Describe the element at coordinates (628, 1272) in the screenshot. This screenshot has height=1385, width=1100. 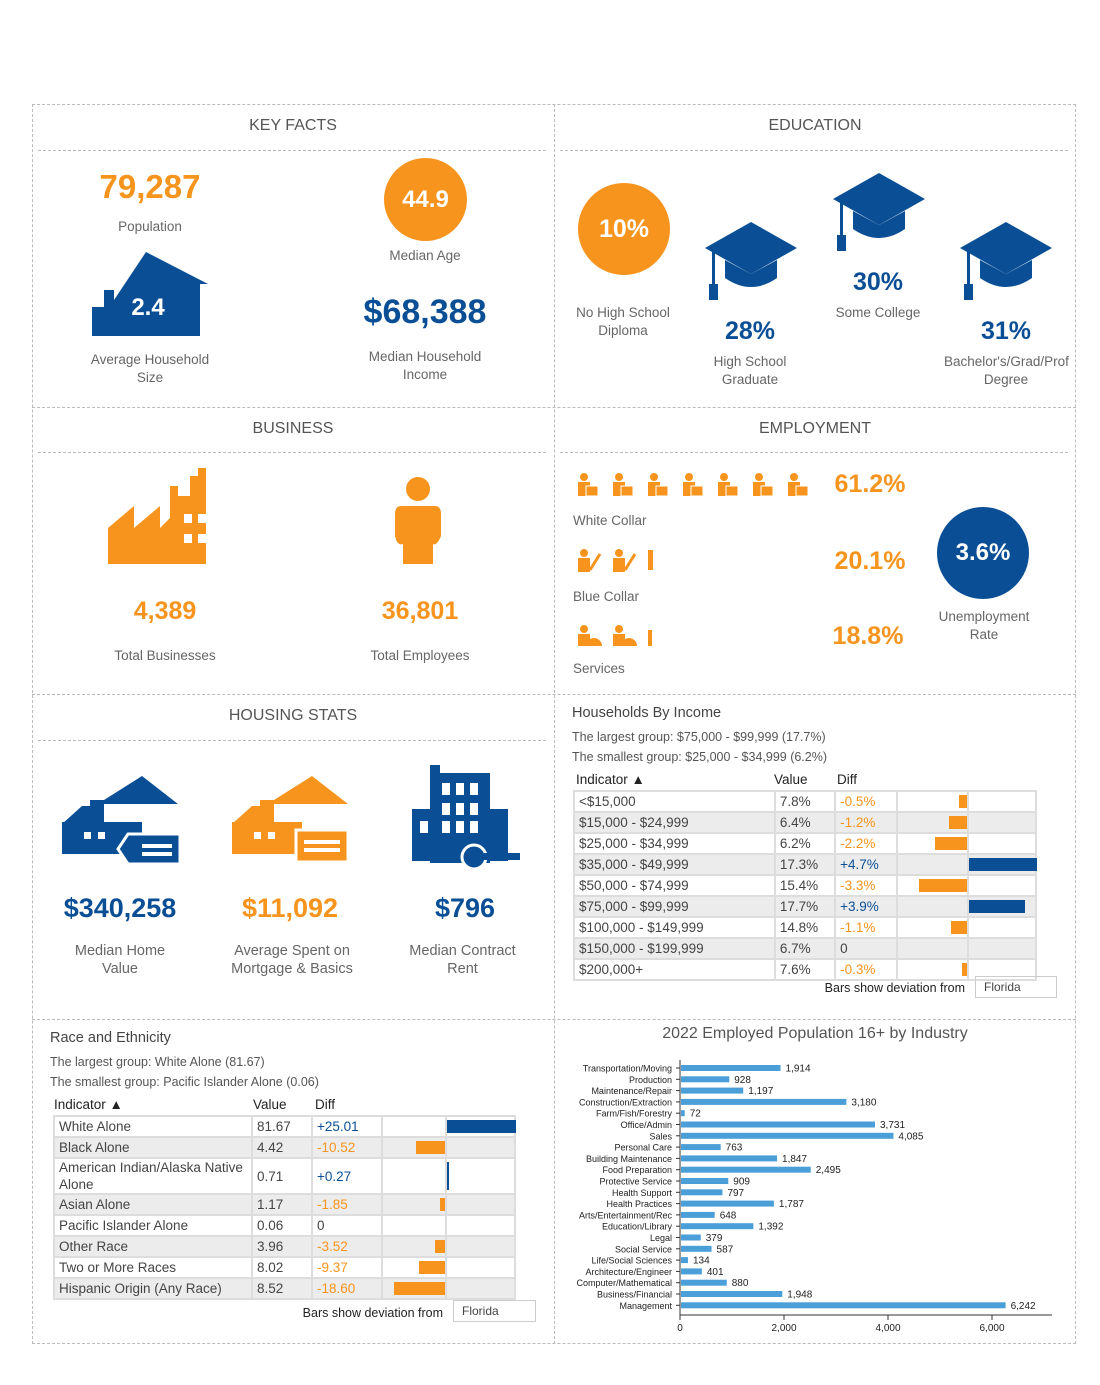
I see `category-label: Architecture/Engineer` at that location.